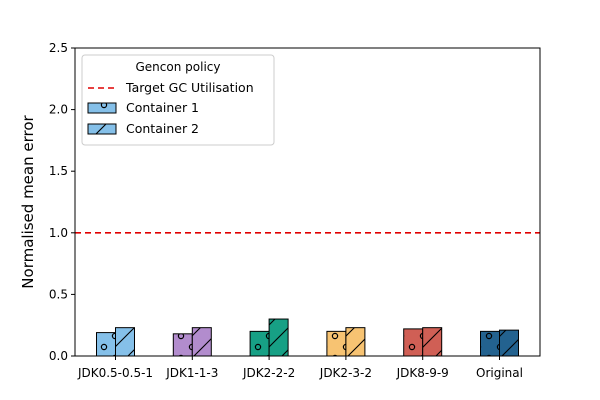  What do you see at coordinates (58, 48) in the screenshot?
I see `y-tick-label: 2.5` at bounding box center [58, 48].